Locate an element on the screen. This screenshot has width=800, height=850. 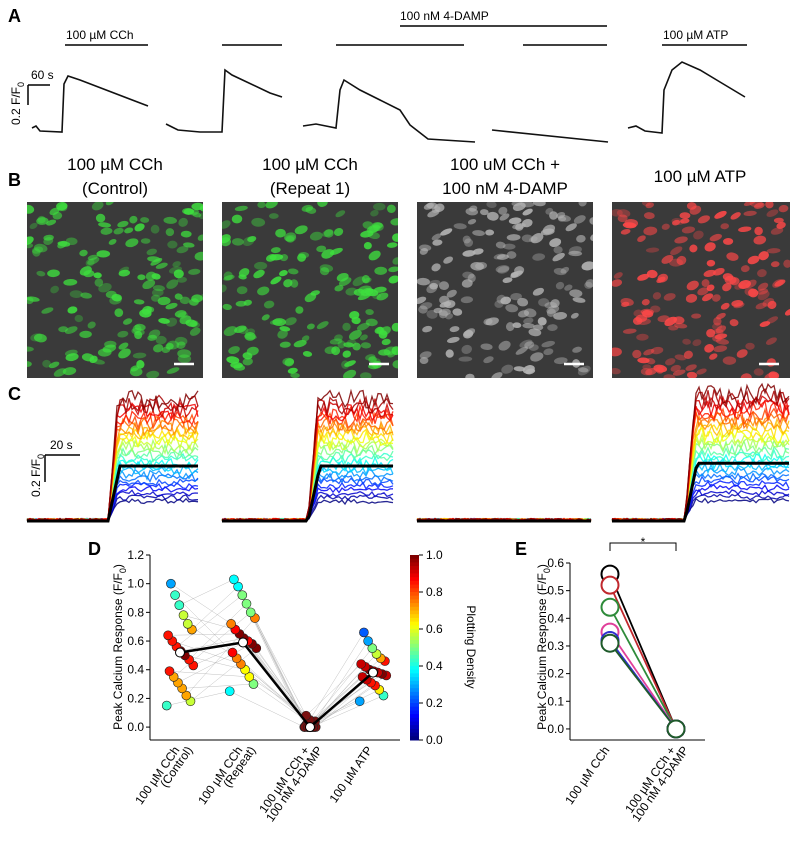
cell-trace is located at coordinates (700, 494).